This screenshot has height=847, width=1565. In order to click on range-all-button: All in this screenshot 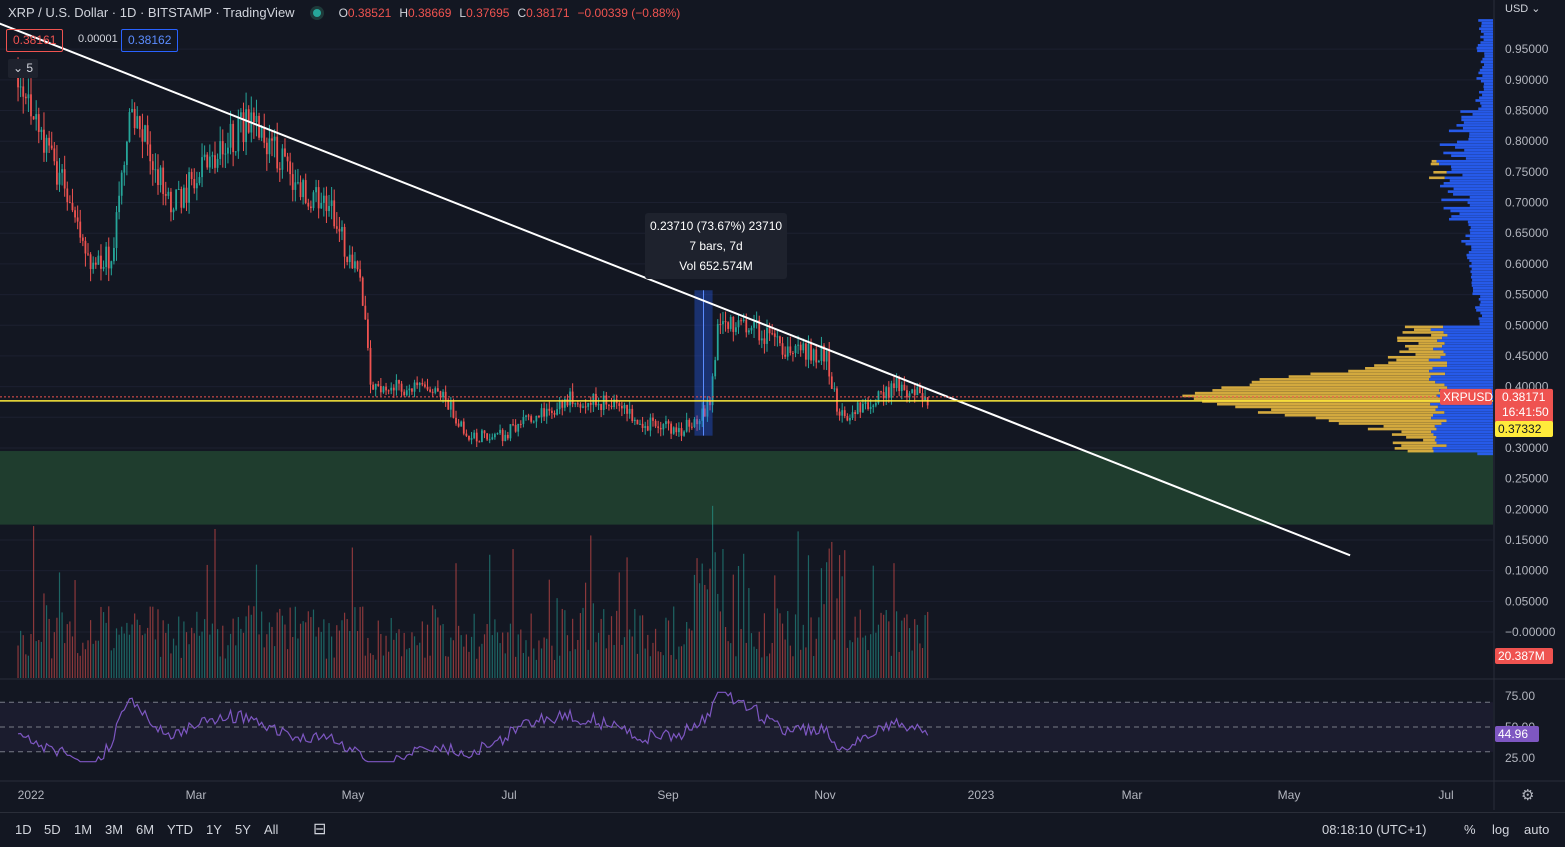, I will do `click(271, 829)`.